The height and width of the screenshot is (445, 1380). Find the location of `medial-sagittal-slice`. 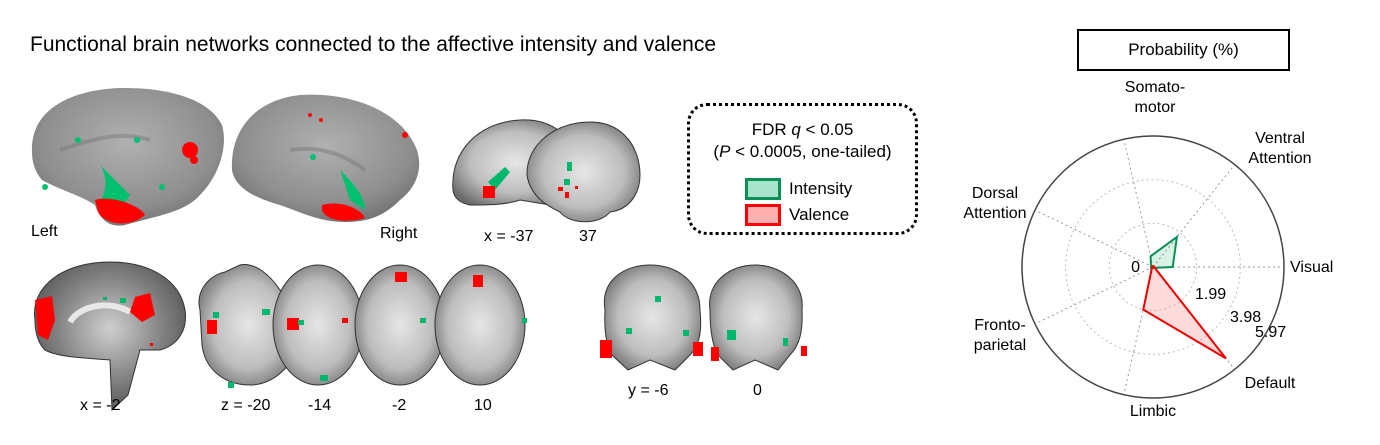

medial-sagittal-slice is located at coordinates (110, 336).